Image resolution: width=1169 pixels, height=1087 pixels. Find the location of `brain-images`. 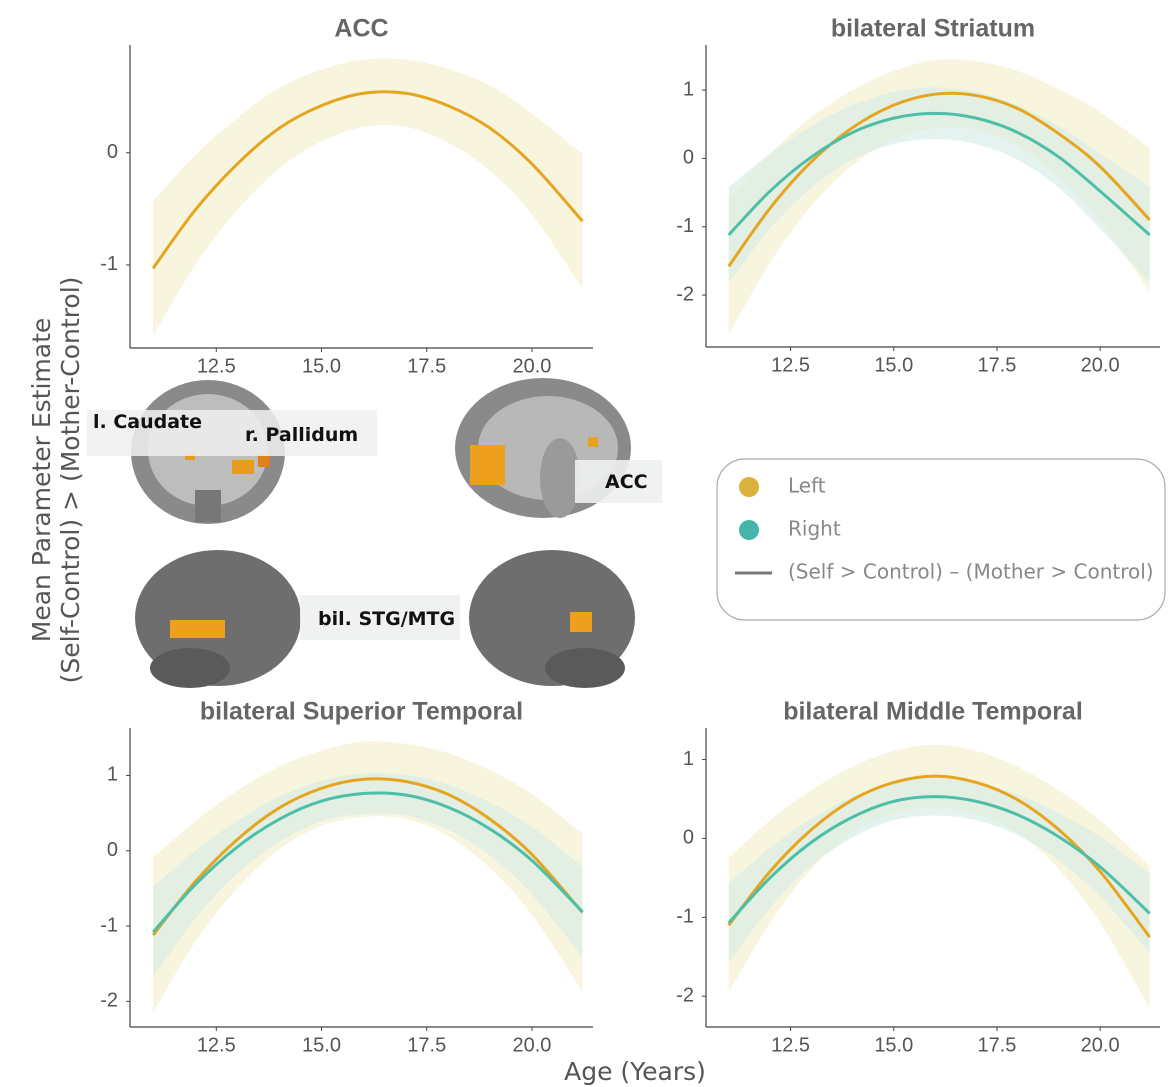

brain-images is located at coordinates (374, 533).